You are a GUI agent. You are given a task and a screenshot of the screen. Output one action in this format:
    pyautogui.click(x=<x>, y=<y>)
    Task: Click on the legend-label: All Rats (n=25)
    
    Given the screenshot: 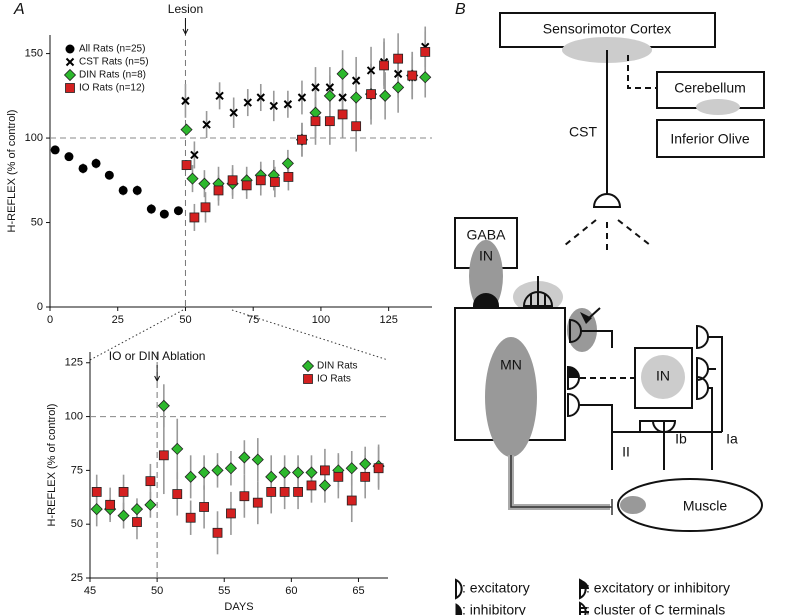 What is the action you would take?
    pyautogui.click(x=112, y=49)
    